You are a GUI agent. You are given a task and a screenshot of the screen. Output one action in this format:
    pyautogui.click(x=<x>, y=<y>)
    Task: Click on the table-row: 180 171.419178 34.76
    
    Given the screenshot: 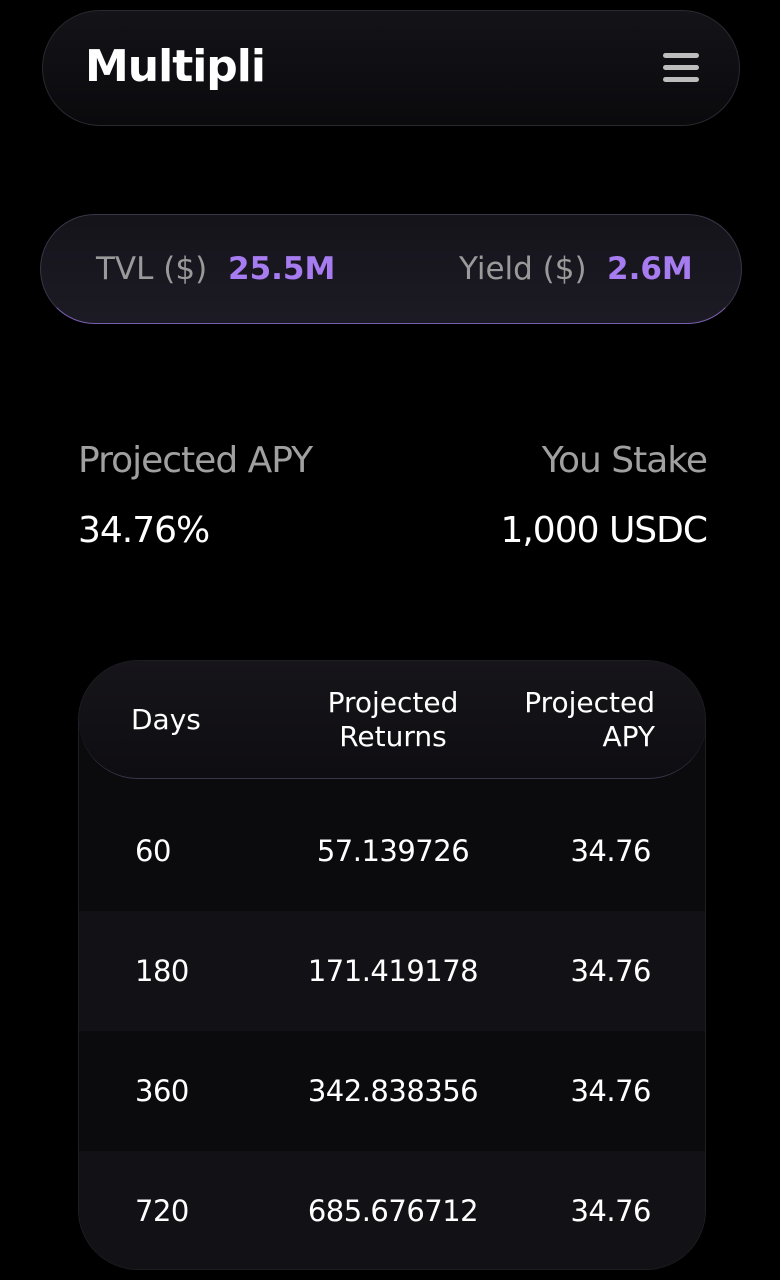 What is the action you would take?
    pyautogui.click(x=392, y=971)
    